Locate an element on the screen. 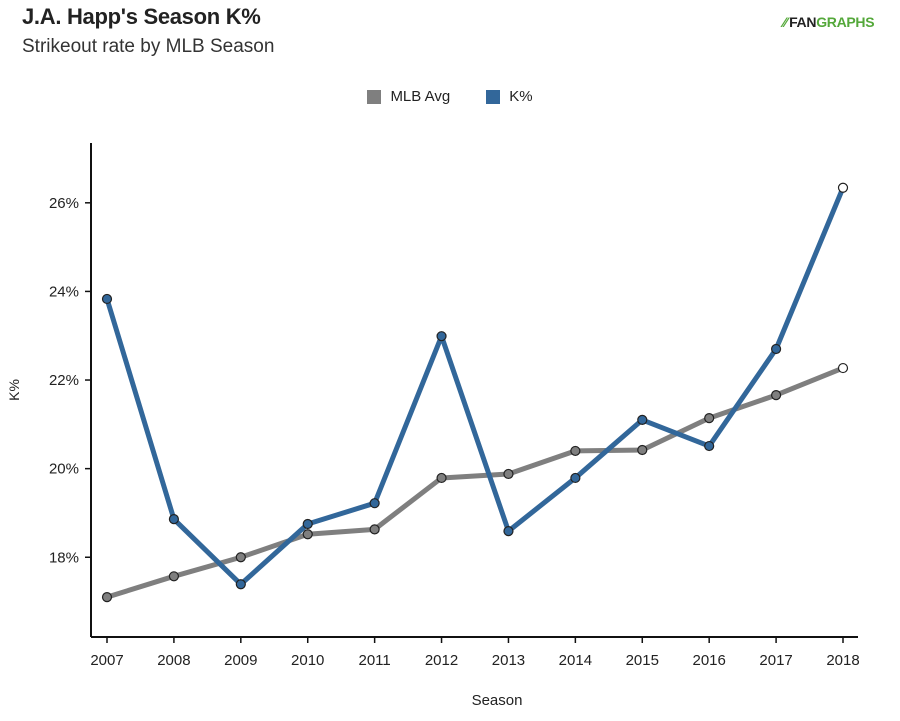  x-tick-label: 2014 is located at coordinates (575, 660).